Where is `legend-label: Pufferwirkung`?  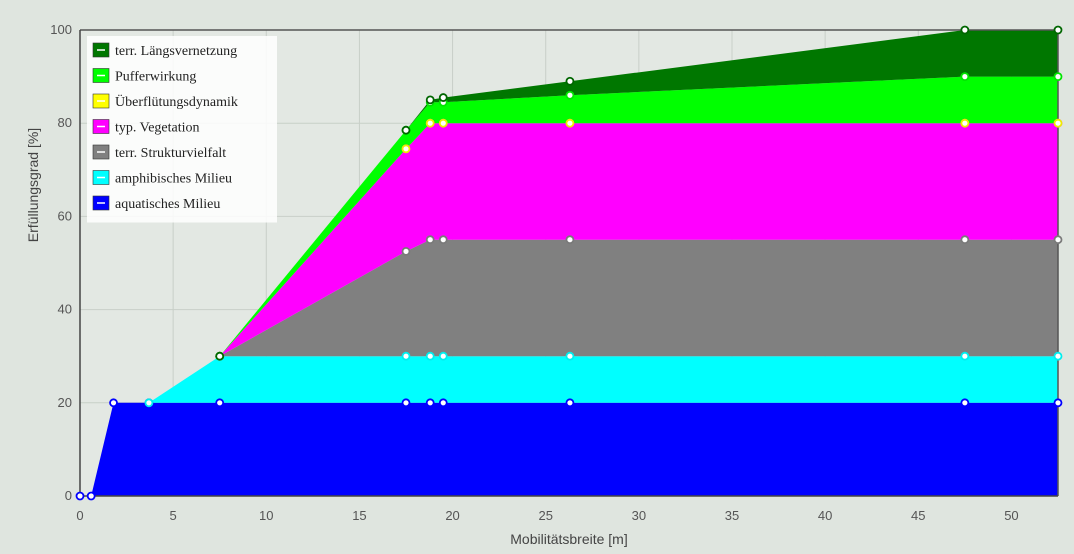 legend-label: Pufferwirkung is located at coordinates (155, 77).